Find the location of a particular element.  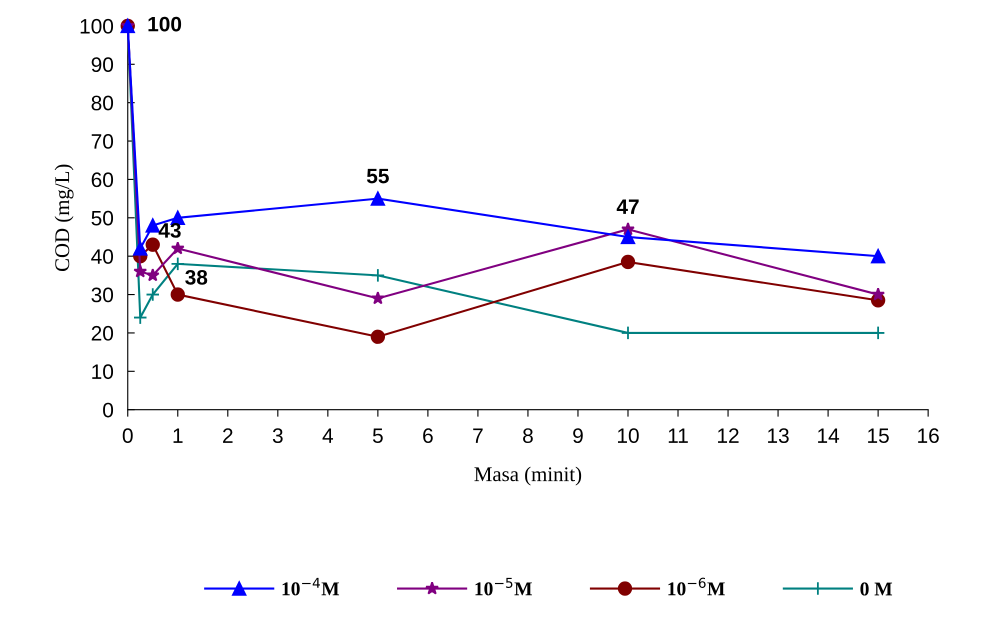

x-tick-label: 5 is located at coordinates (377, 436).